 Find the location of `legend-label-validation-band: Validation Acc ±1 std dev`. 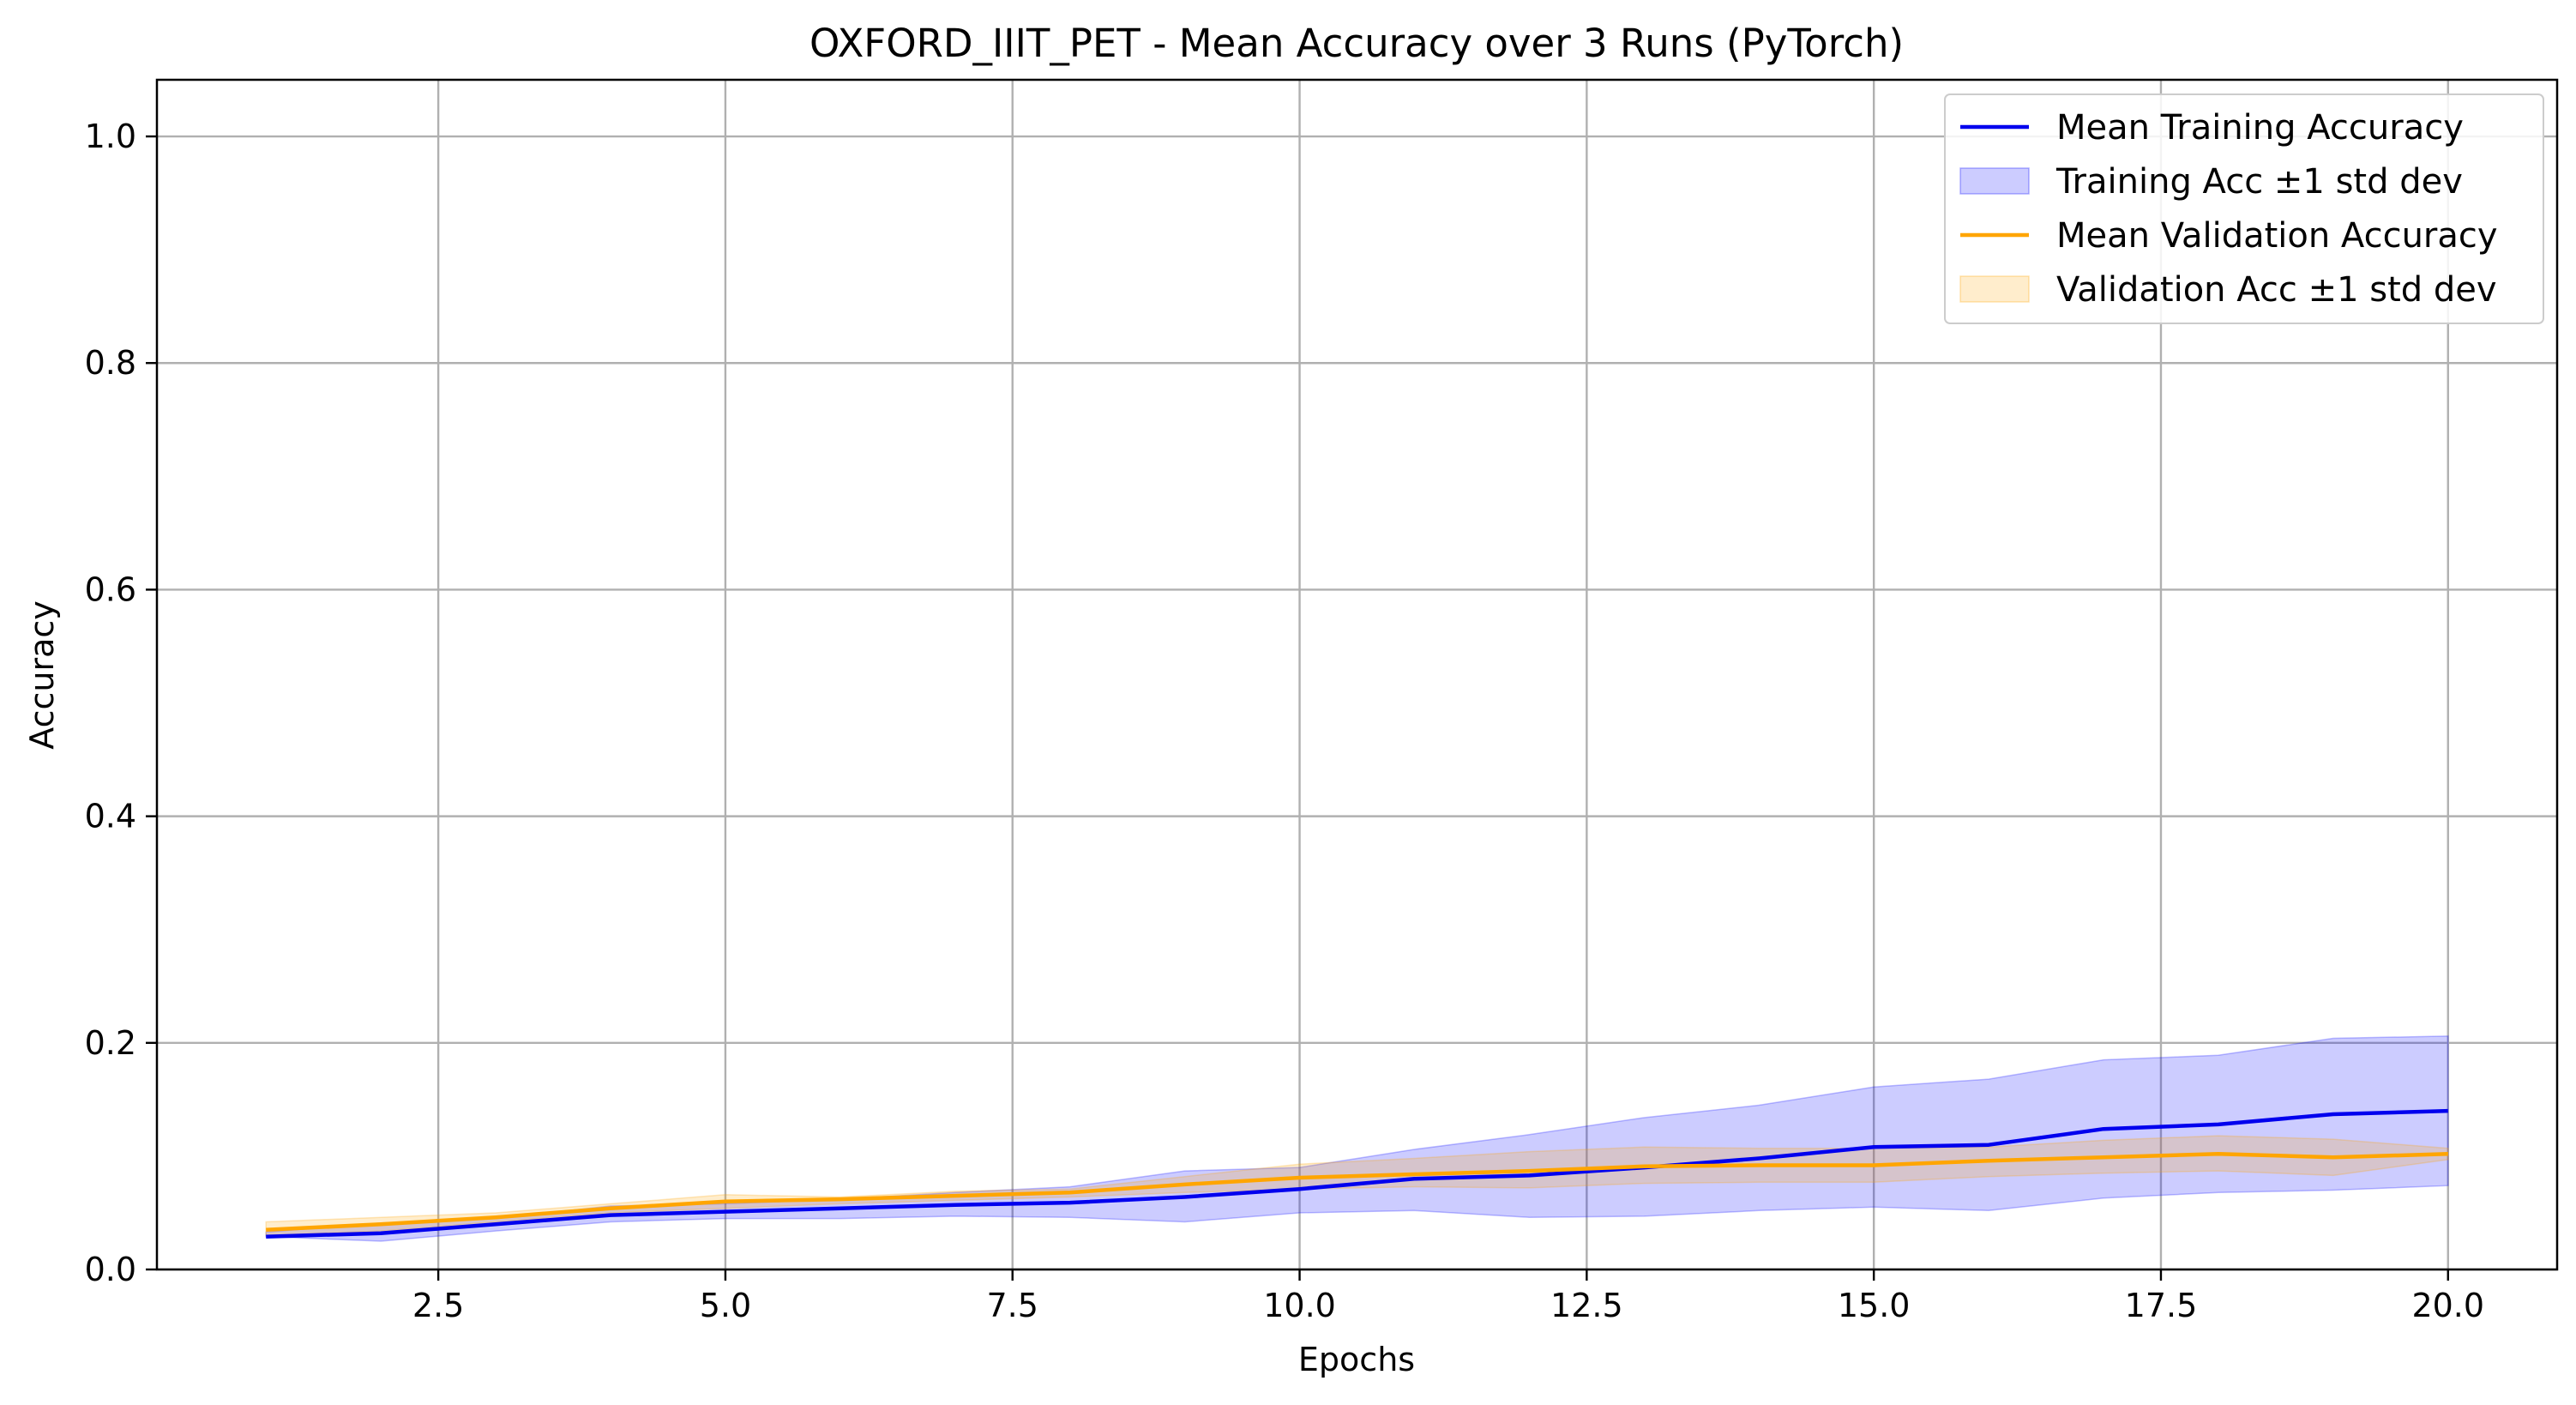

legend-label-validation-band: Validation Acc ±1 std dev is located at coordinates (2276, 290).